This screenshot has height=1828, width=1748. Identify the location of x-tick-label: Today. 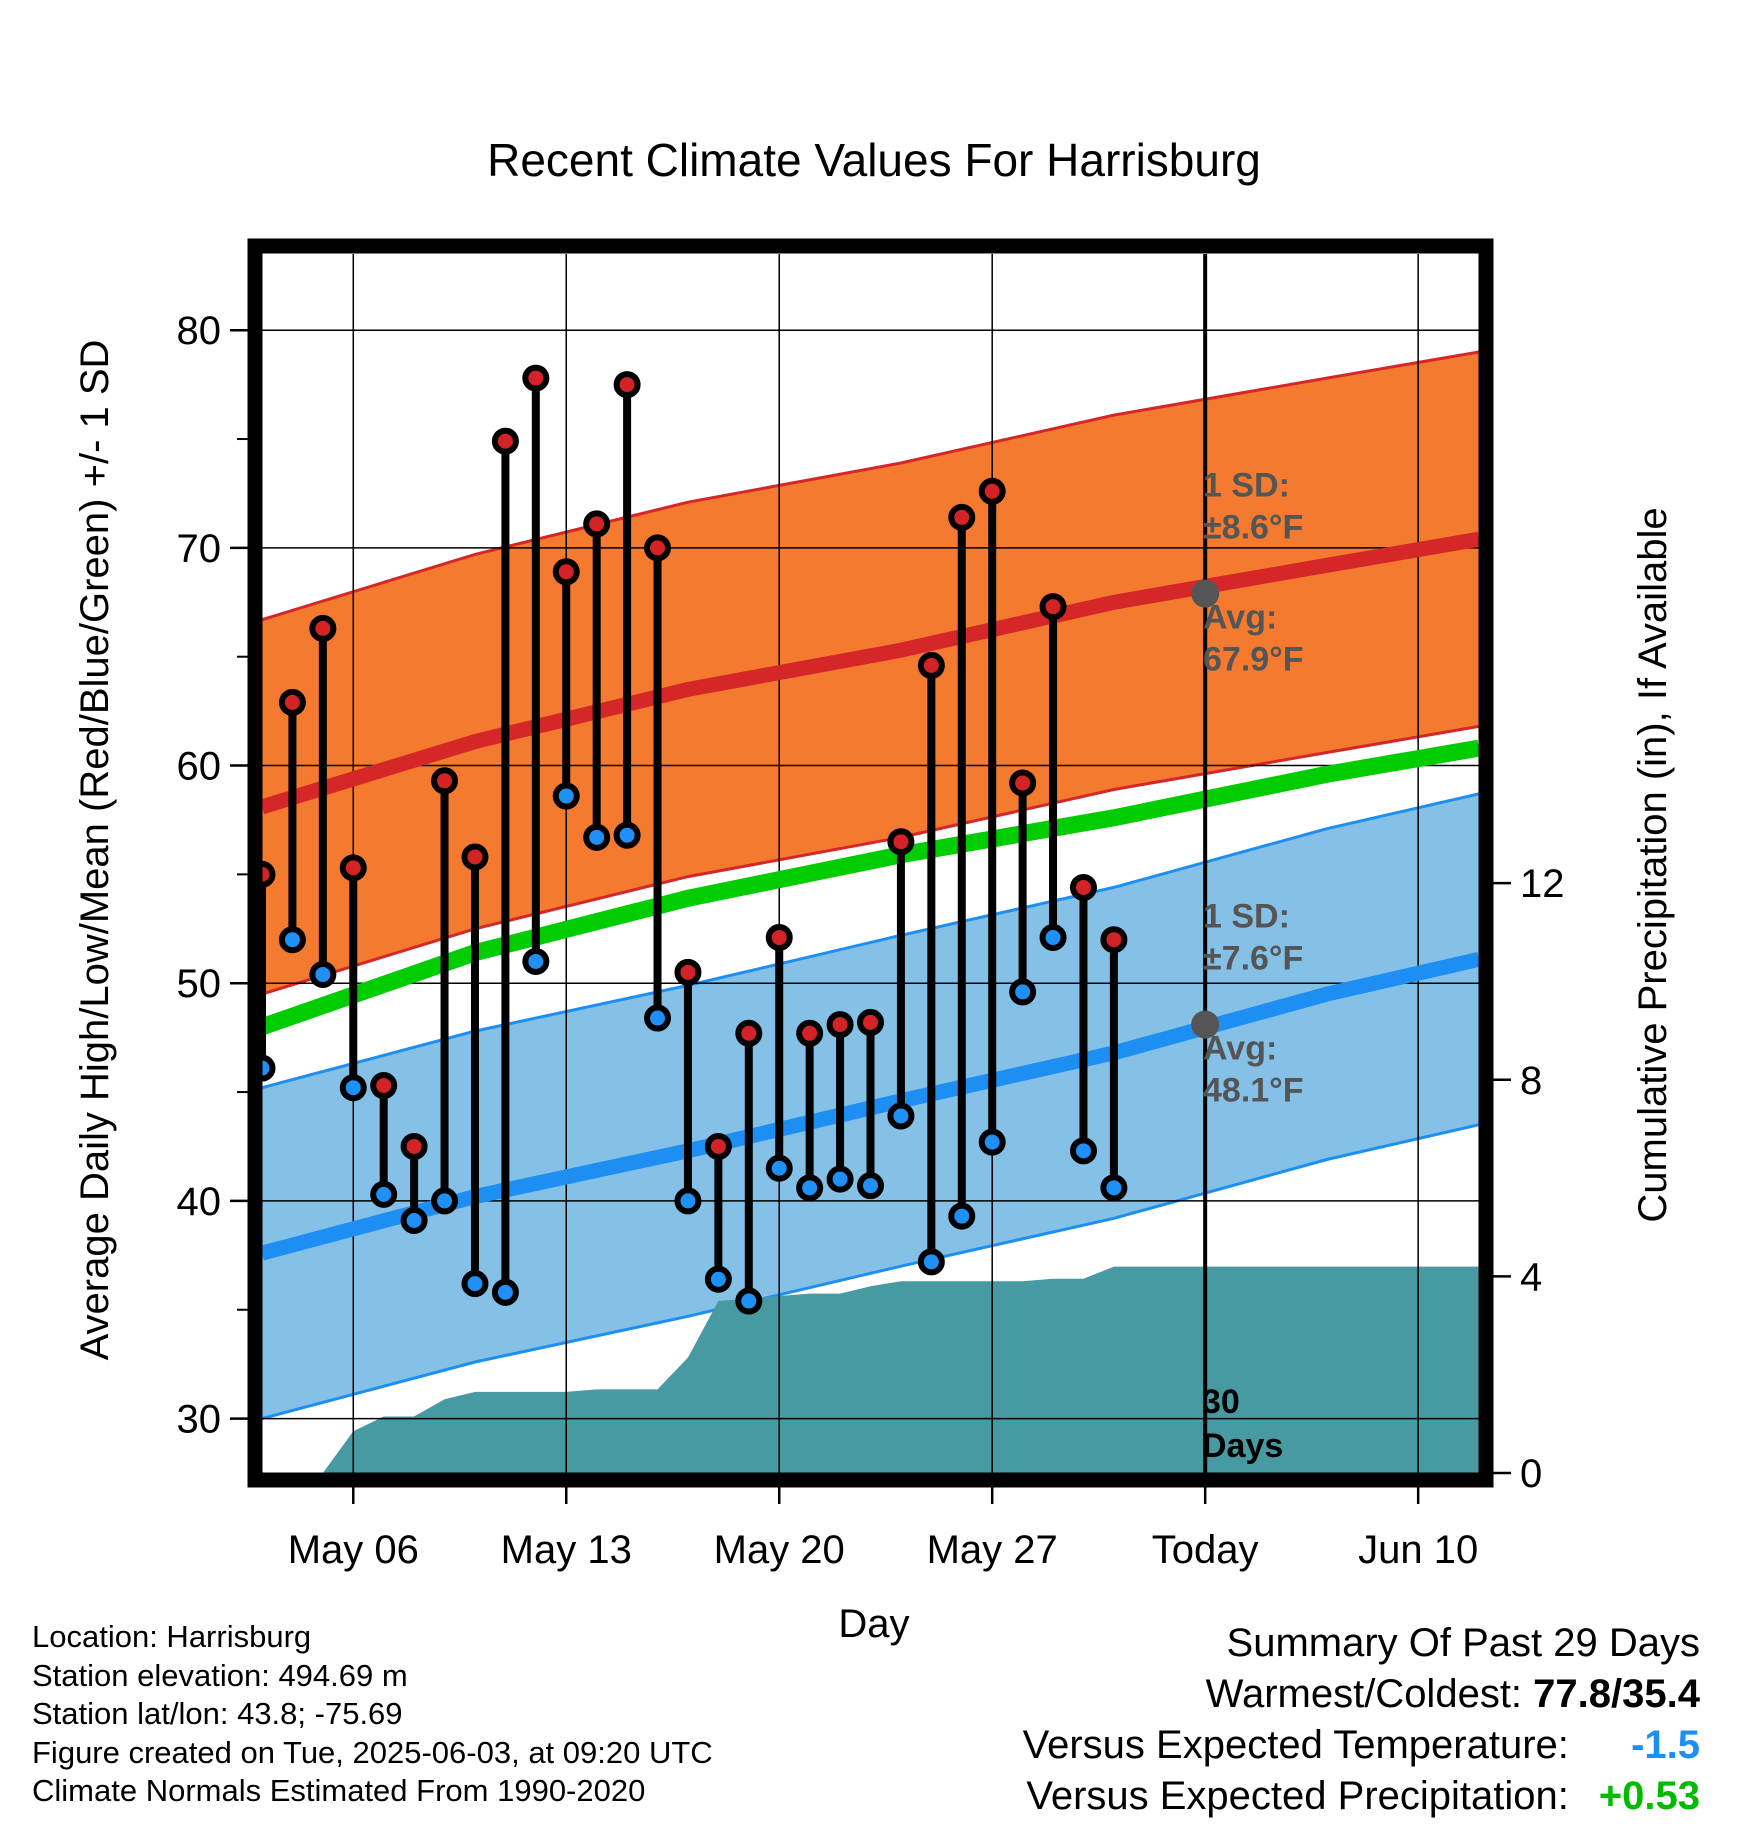
(1205, 1550).